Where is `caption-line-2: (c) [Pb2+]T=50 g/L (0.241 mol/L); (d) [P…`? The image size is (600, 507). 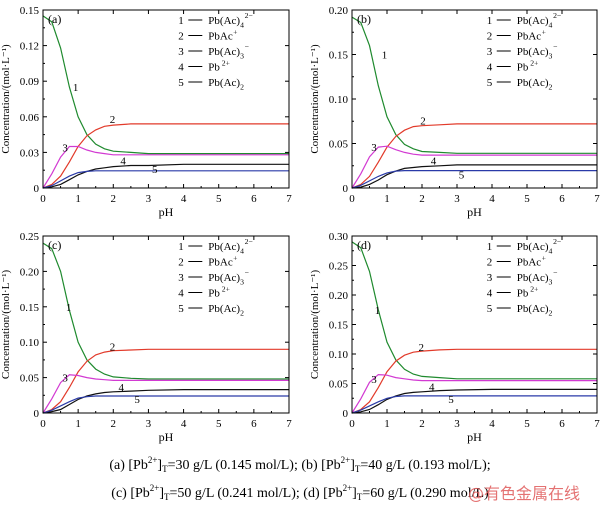 caption-line-2: (c) [Pb2+]T=50 g/L (0.241 mol/L); (d) [P… is located at coordinates (300, 492).